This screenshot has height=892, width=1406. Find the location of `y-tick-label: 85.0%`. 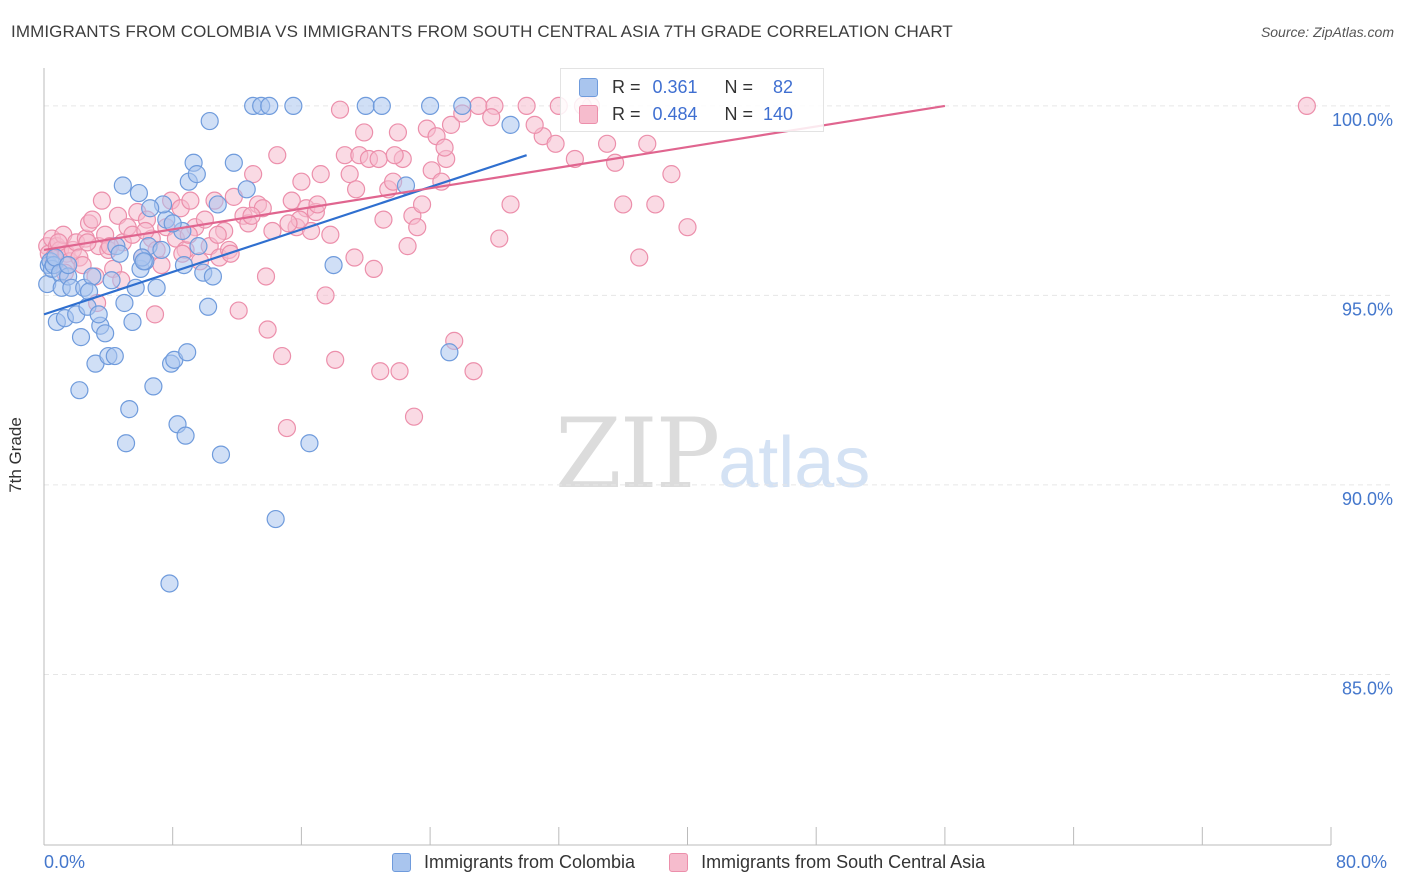

y-tick-label: 85.0% is located at coordinates (1367, 688).